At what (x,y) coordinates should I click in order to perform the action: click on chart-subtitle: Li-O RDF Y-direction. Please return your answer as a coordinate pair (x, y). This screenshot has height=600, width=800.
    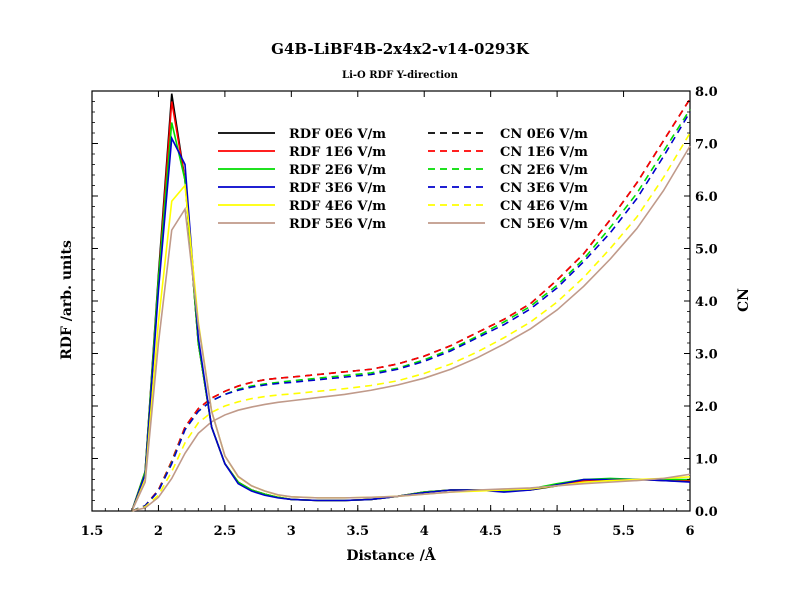
    Looking at the image, I should click on (400, 75).